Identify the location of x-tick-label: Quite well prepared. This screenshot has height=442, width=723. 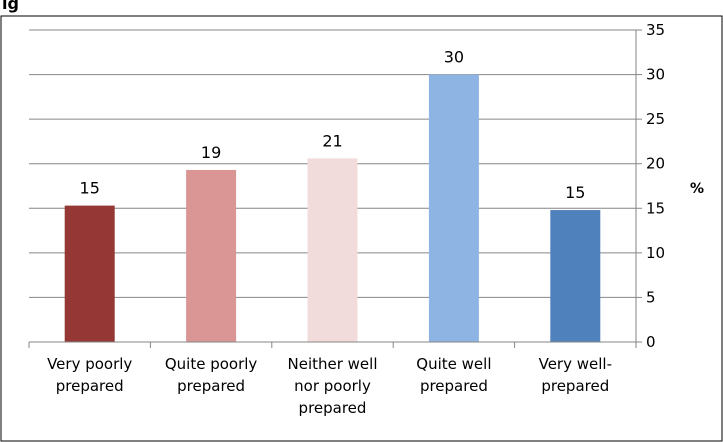
(453, 375).